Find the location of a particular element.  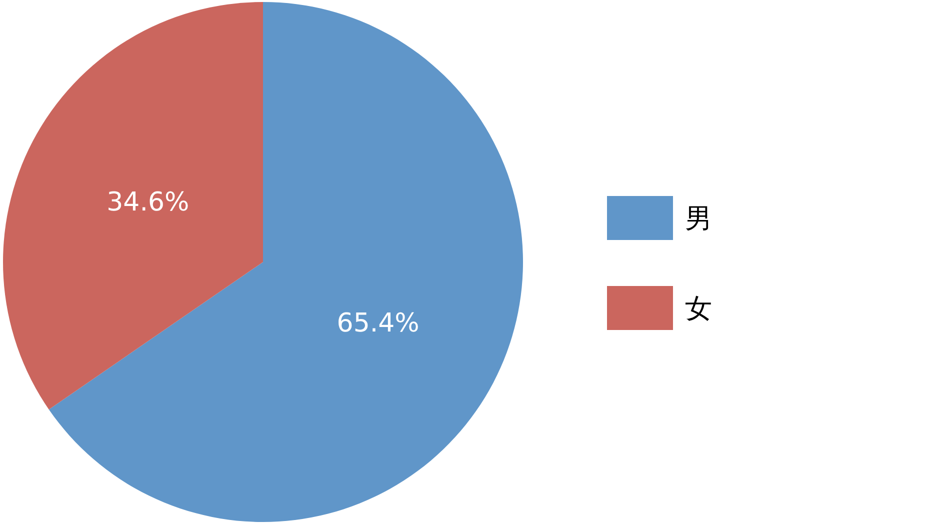

data-label: 34.6% is located at coordinates (148, 203).